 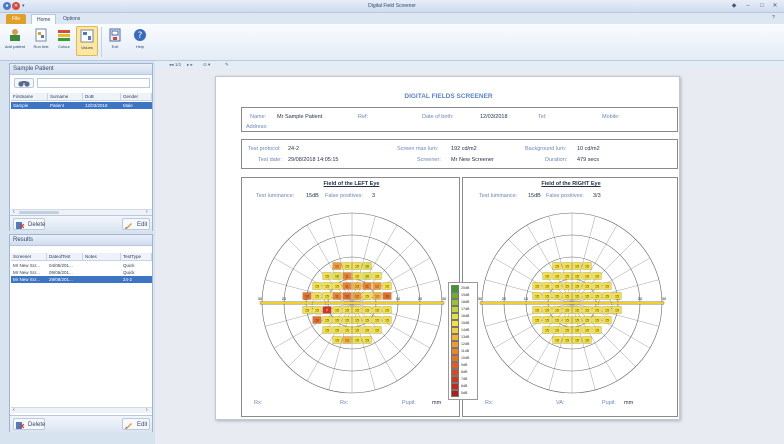 I want to click on maximize-icon: □, so click(x=762, y=6).